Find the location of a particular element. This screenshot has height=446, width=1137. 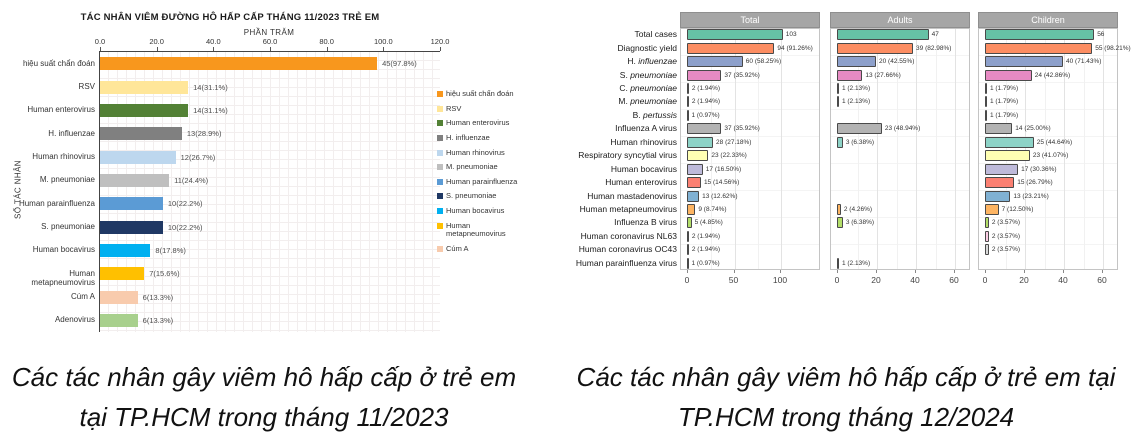

x-tick-label: 50 is located at coordinates (733, 280).